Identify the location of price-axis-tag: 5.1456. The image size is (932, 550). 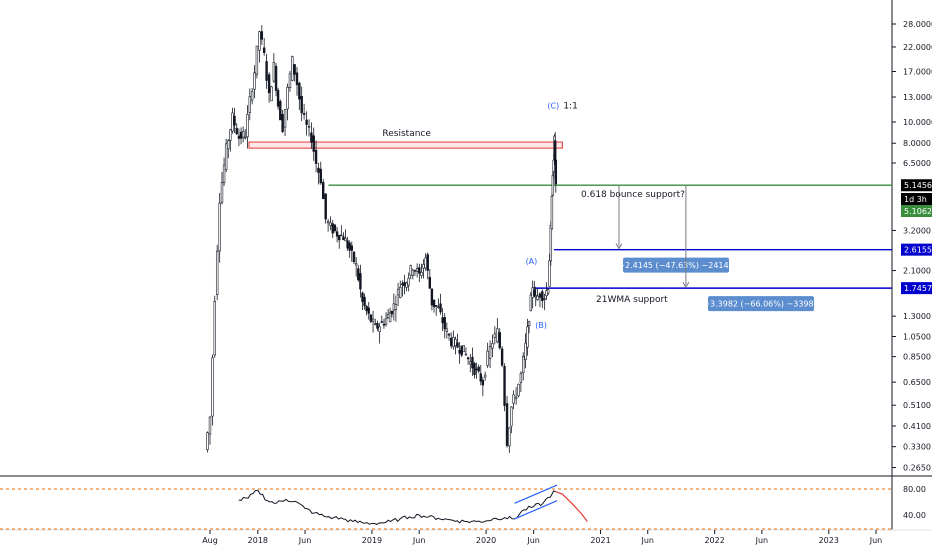
(916, 185).